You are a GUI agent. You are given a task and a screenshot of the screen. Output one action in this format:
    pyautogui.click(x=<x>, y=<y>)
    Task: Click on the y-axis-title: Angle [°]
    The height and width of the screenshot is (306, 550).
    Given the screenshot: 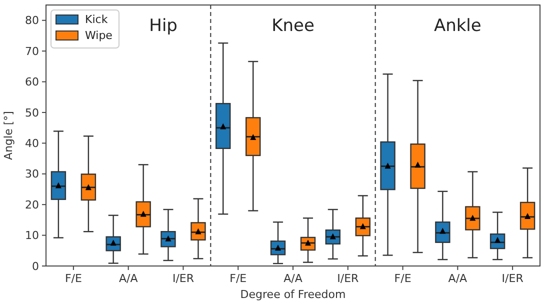 What is the action you would take?
    pyautogui.click(x=8, y=135)
    